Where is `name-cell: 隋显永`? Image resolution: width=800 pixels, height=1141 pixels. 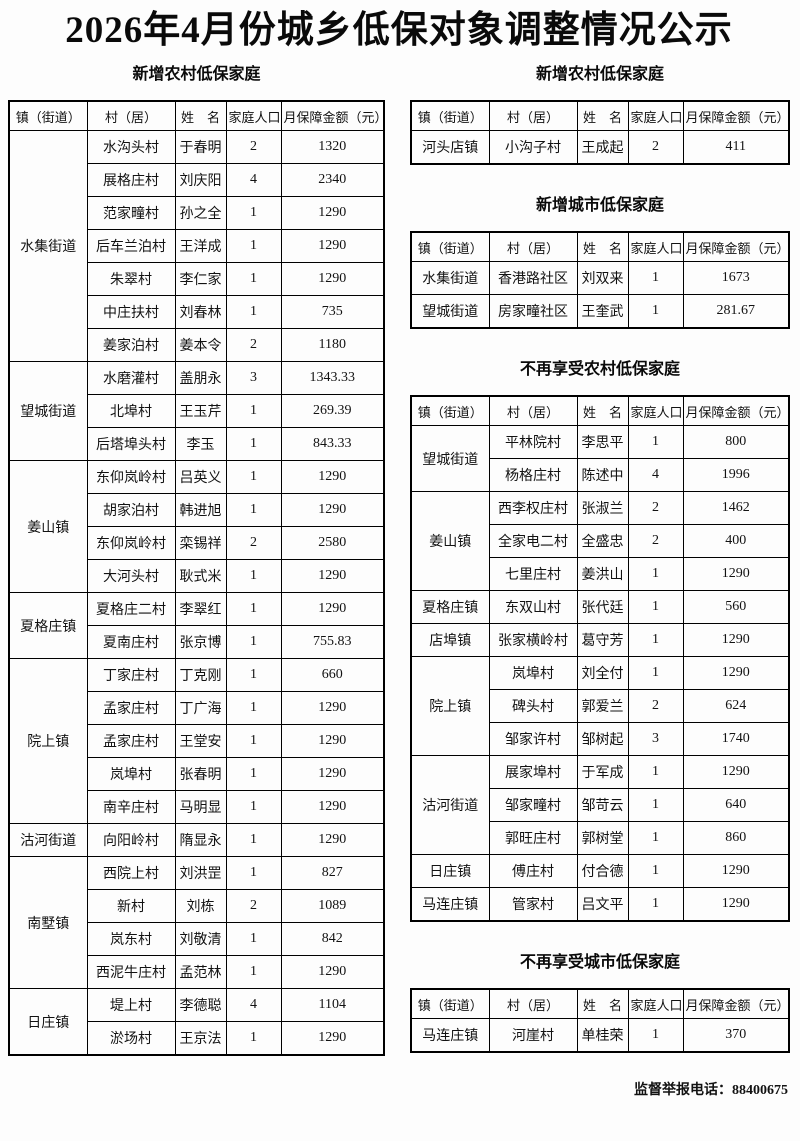
name-cell: 隋显永 is located at coordinates (200, 840).